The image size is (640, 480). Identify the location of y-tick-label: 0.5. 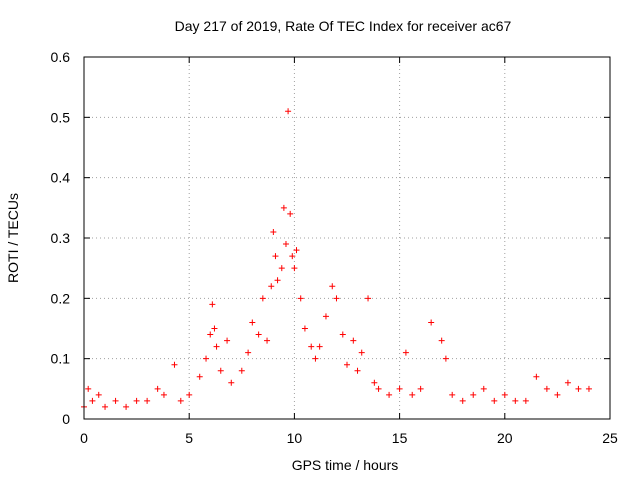
(61, 117).